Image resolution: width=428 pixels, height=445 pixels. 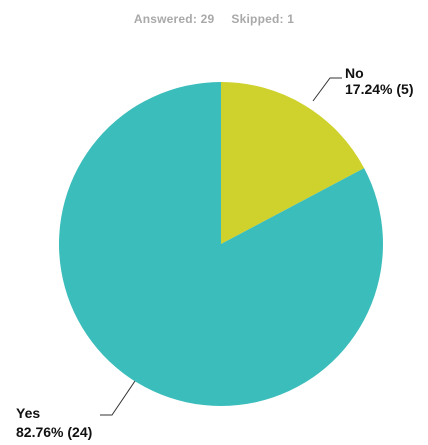 I want to click on response-summary: Answered: 29 Skipped: 1, so click(x=214, y=19).